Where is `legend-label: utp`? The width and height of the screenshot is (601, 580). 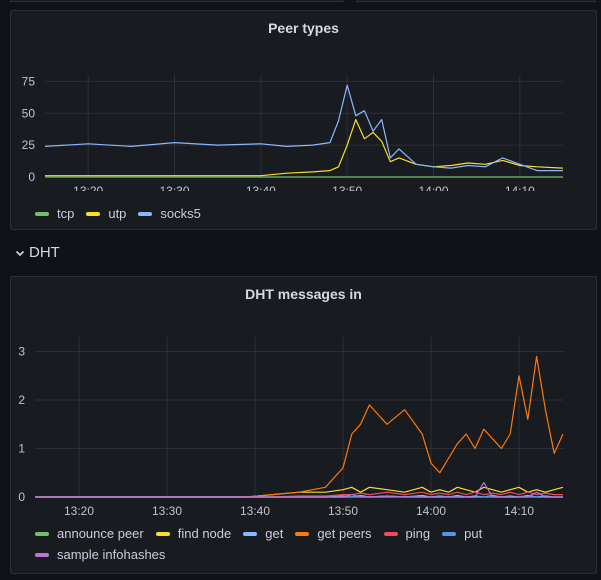
legend-label: utp is located at coordinates (117, 213).